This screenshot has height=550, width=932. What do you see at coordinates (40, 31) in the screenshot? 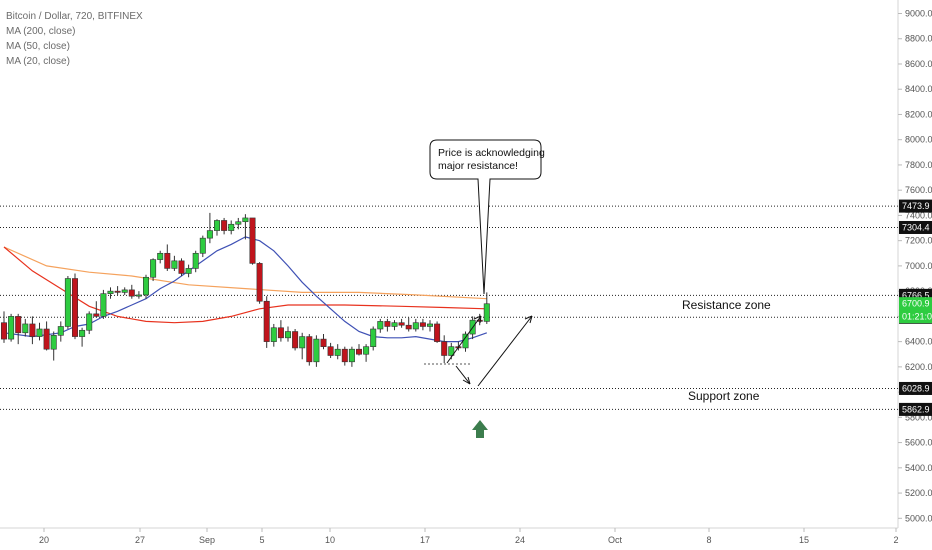
I see `legend-ma200: MA (200, close)` at bounding box center [40, 31].